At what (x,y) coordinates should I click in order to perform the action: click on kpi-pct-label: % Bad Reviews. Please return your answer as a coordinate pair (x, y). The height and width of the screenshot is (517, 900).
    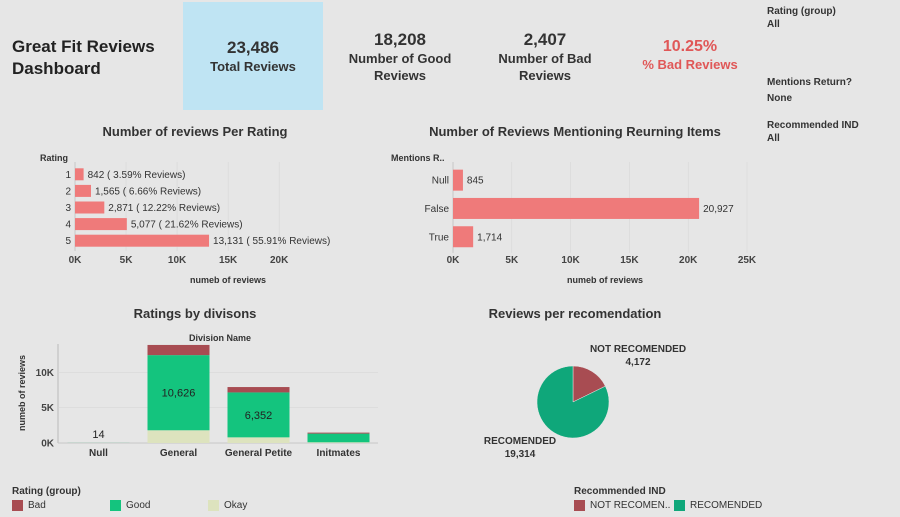
    Looking at the image, I should click on (690, 64).